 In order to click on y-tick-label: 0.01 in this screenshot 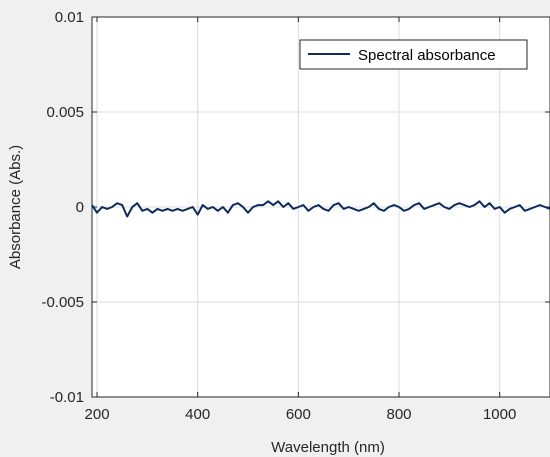, I will do `click(69, 17)`.